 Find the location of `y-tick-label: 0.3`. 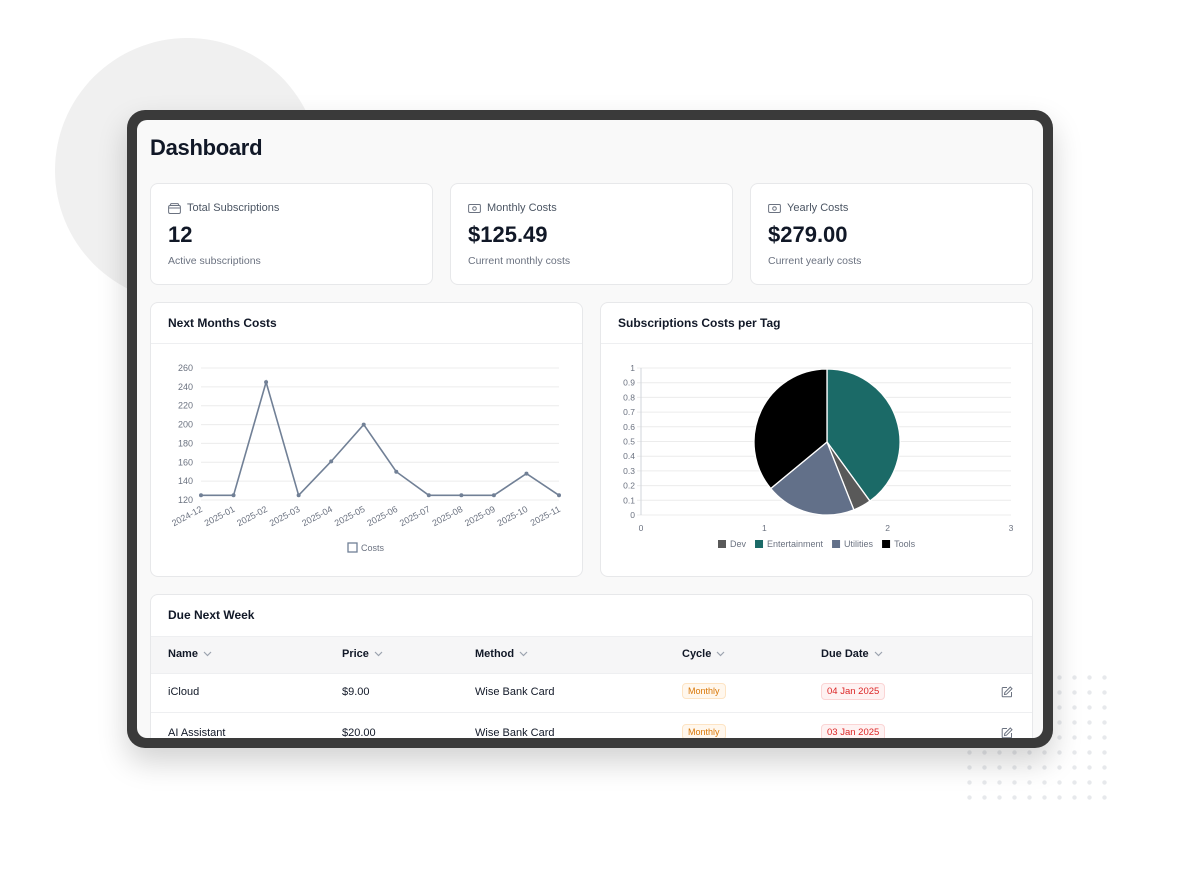

y-tick-label: 0.3 is located at coordinates (629, 471).